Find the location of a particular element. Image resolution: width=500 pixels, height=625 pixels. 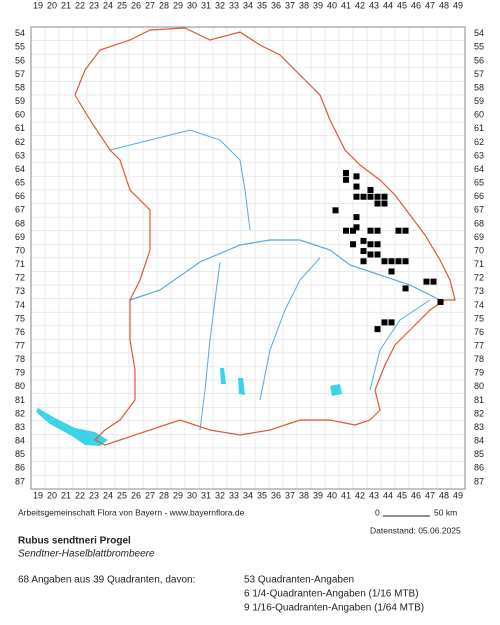

row-label: 79 is located at coordinates (20, 373).